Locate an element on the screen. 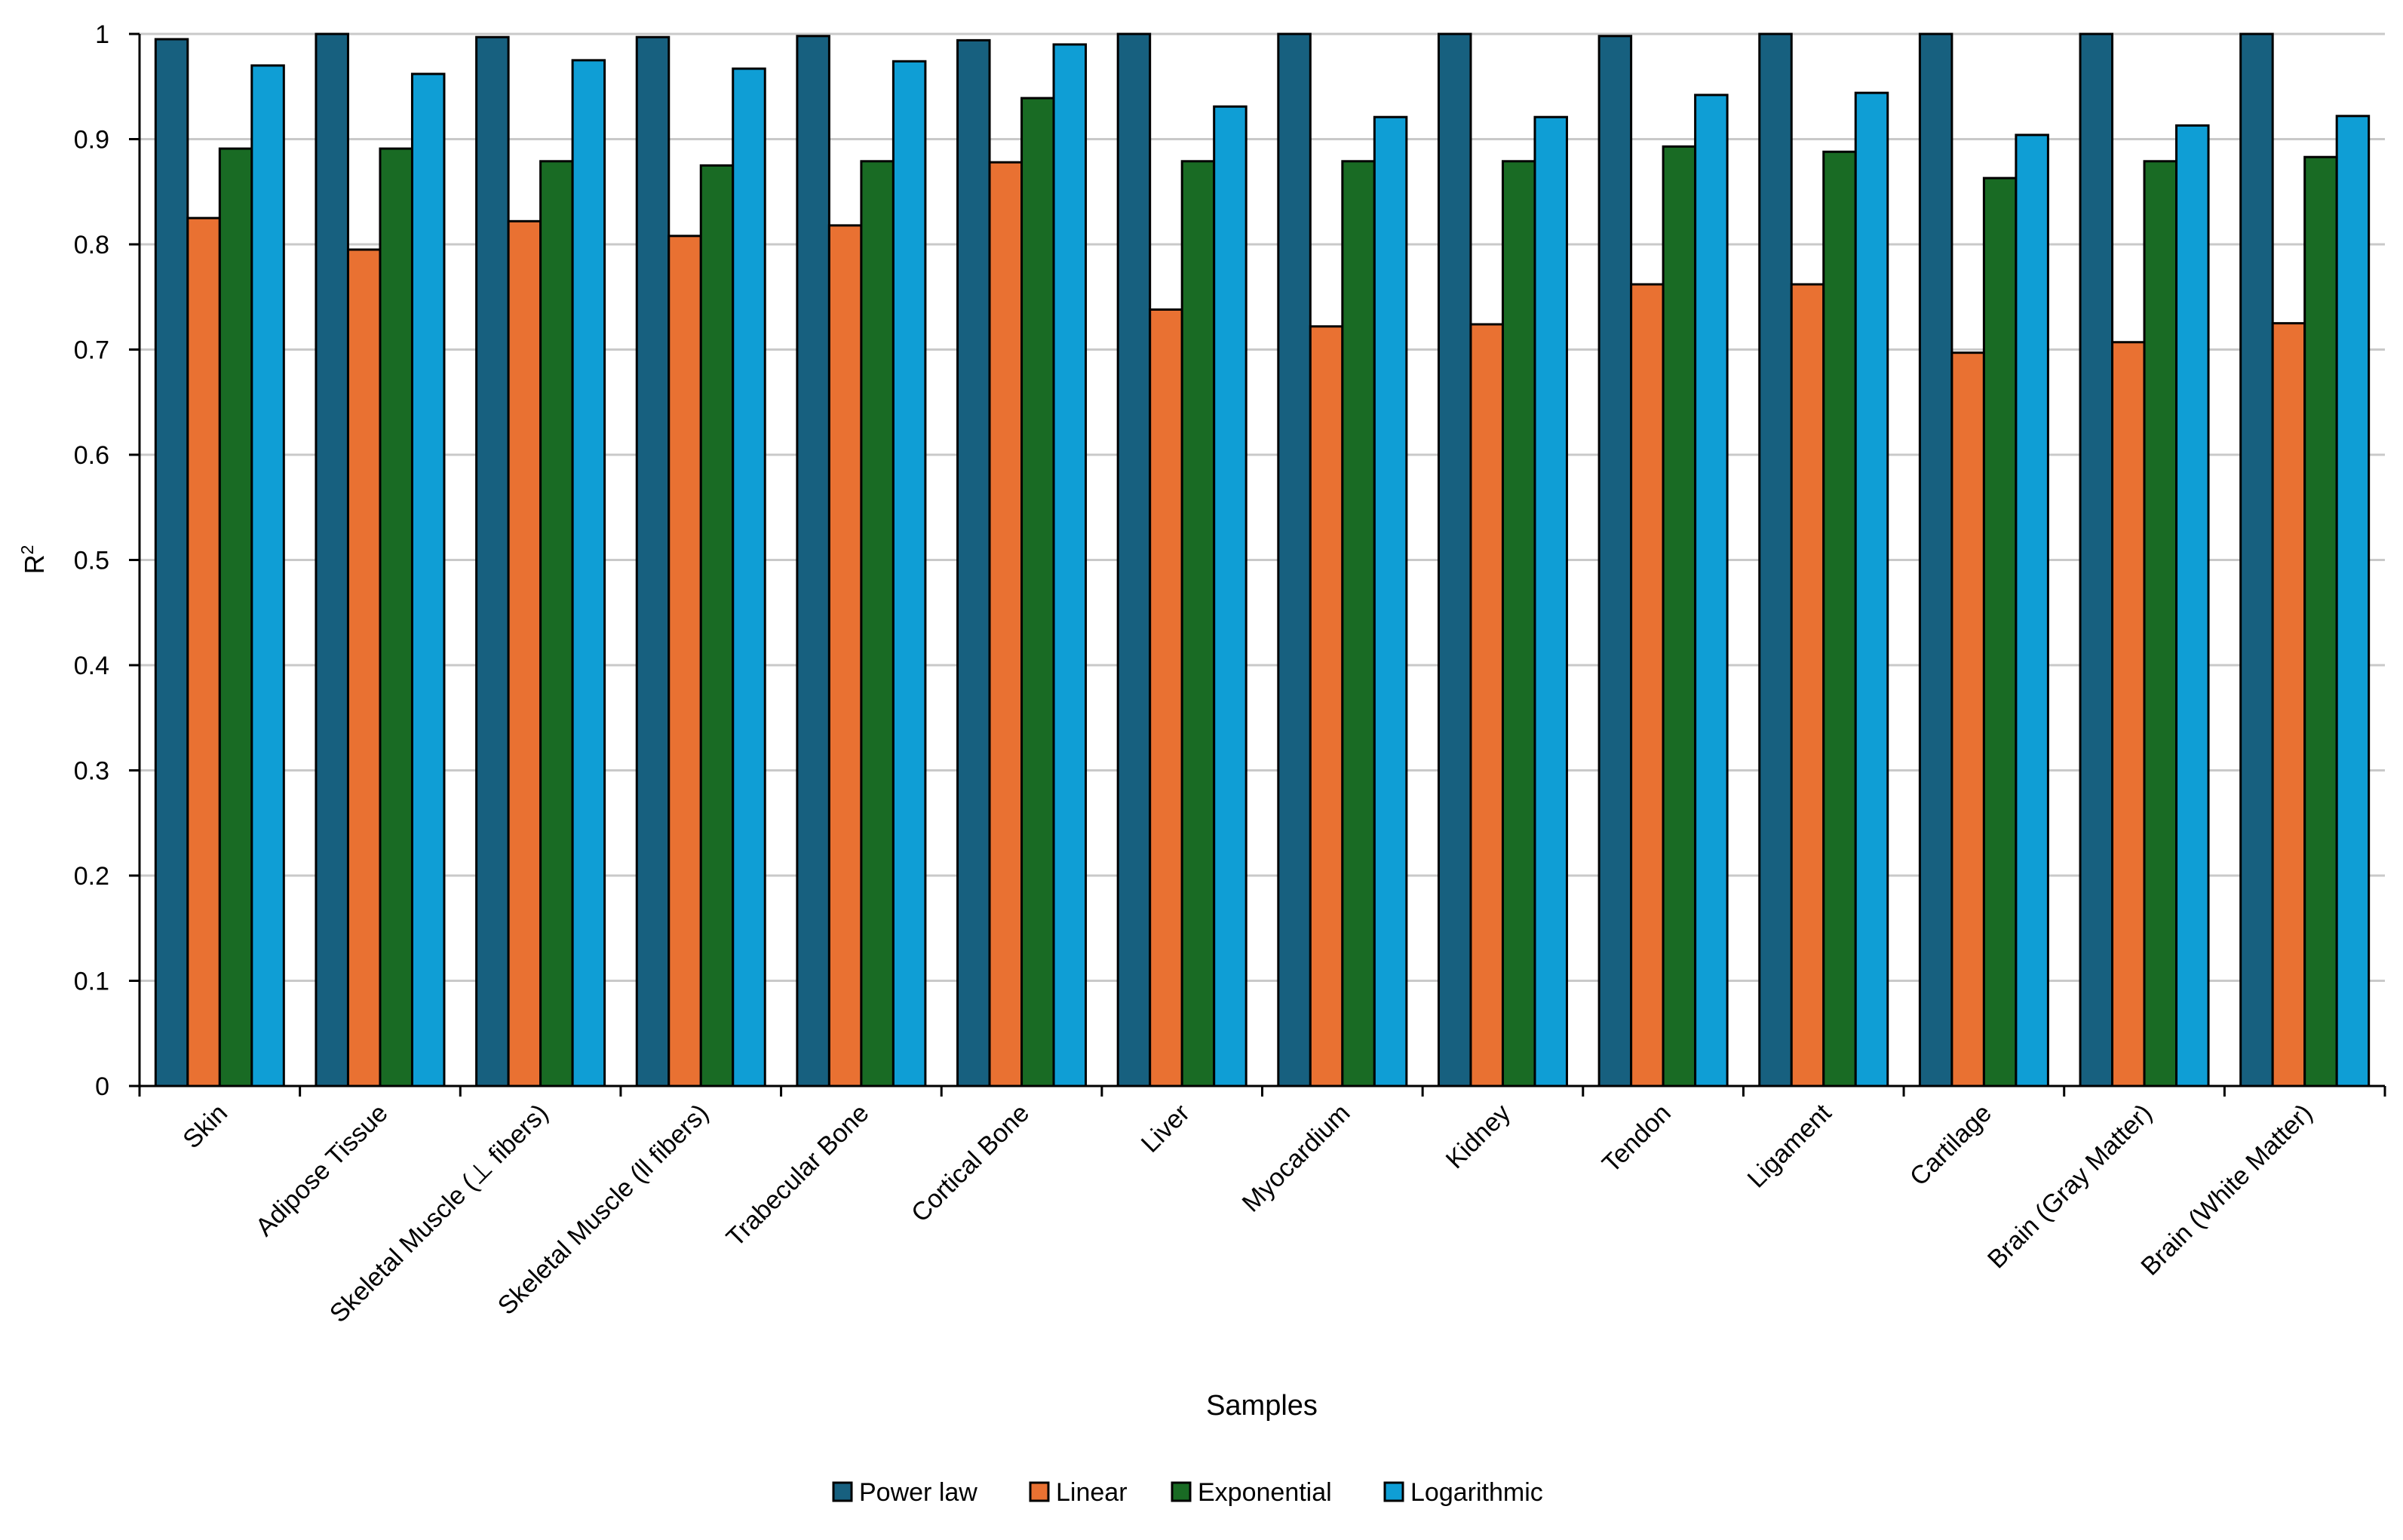 The width and height of the screenshot is (2403, 1540). y-tick-label: 1 is located at coordinates (102, 34).